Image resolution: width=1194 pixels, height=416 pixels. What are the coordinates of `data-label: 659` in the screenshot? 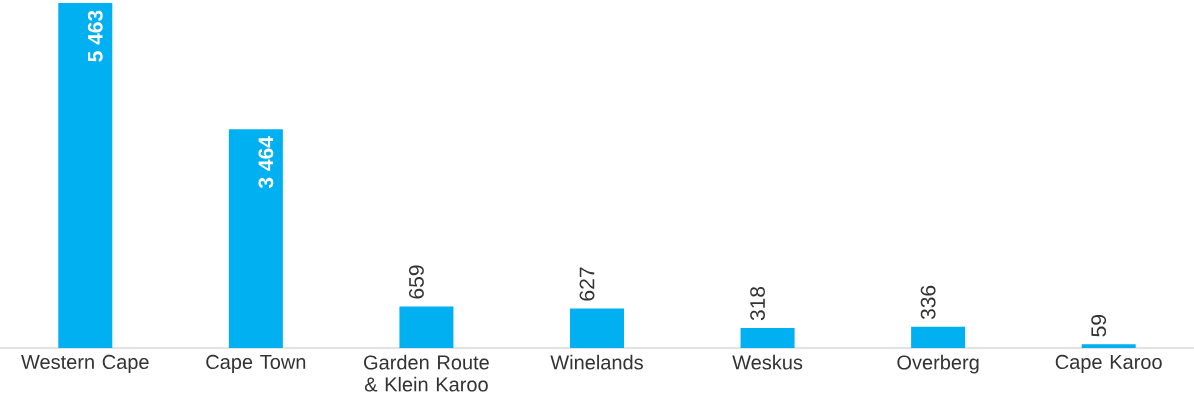 It's located at (416, 282).